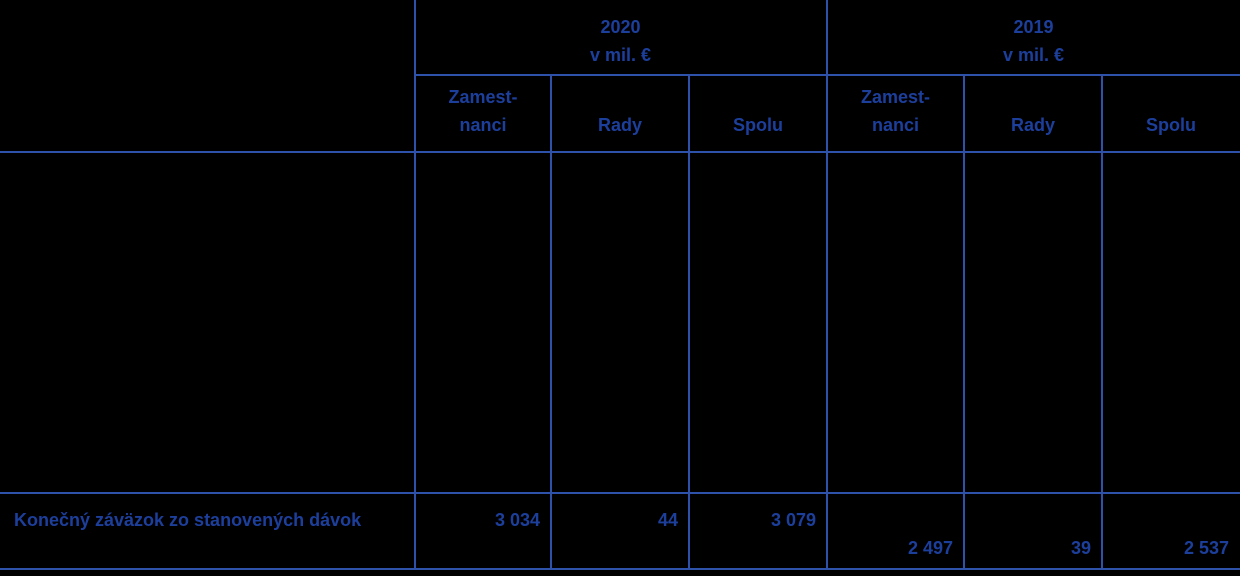 The image size is (1240, 576). What do you see at coordinates (620, 569) in the screenshot?
I see `h-divider-bottom` at bounding box center [620, 569].